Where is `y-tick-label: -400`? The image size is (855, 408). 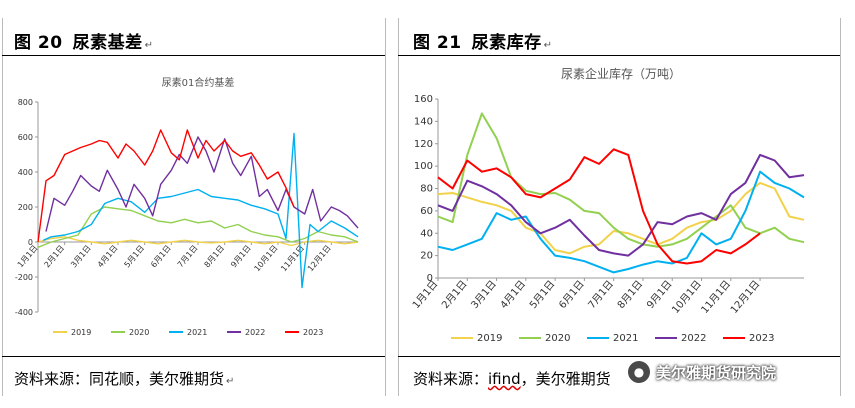 y-tick-label: -400 is located at coordinates (24, 312).